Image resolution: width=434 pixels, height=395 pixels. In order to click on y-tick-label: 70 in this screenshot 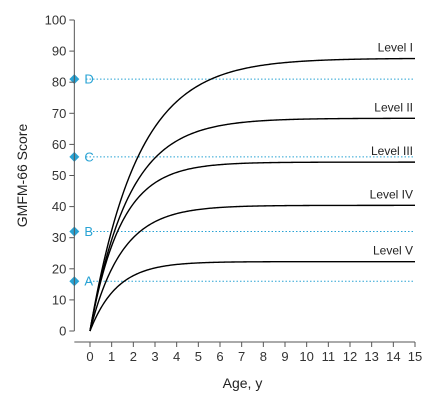, I will do `click(59, 113)`.